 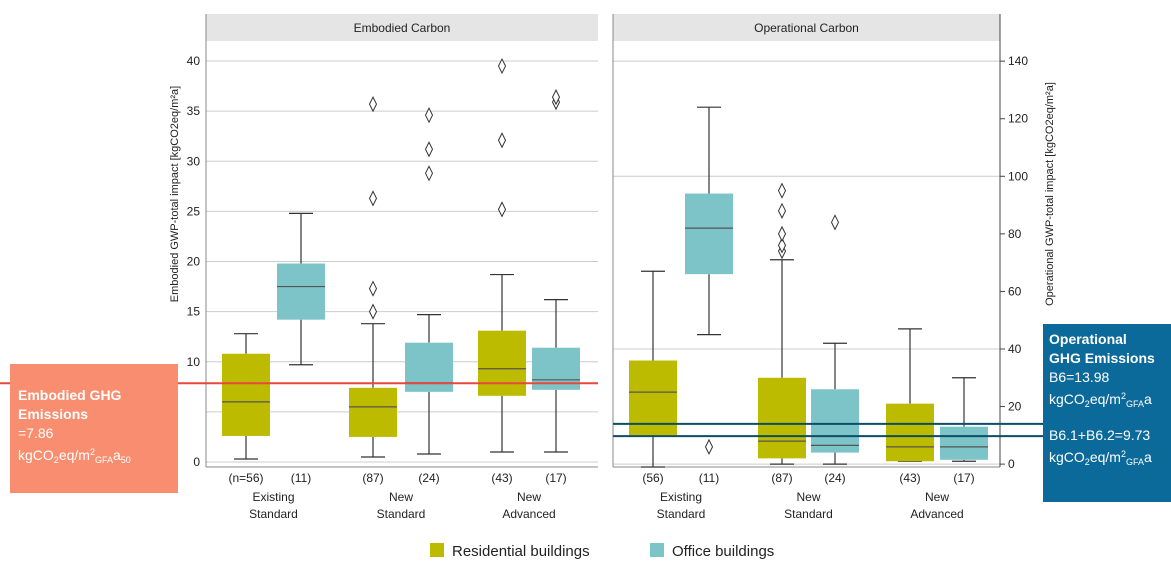 I want to click on legend-swatch-residential, so click(x=437, y=550).